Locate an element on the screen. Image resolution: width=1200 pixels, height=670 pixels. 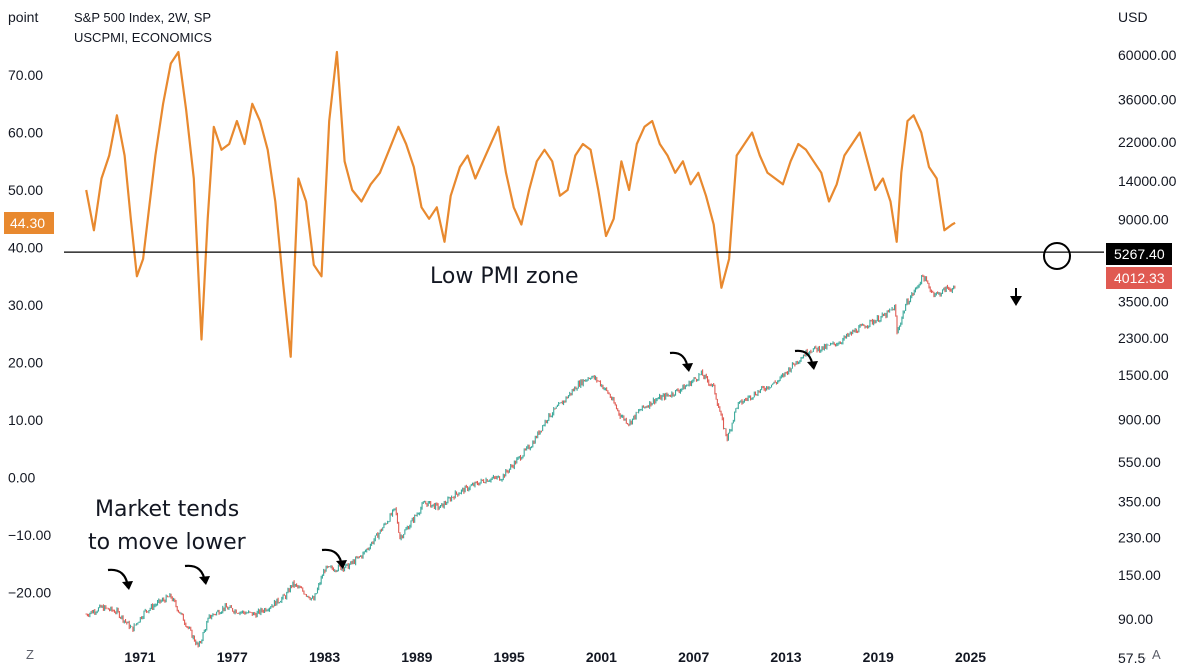
right-tick-label: 14000.00 is located at coordinates (1147, 181).